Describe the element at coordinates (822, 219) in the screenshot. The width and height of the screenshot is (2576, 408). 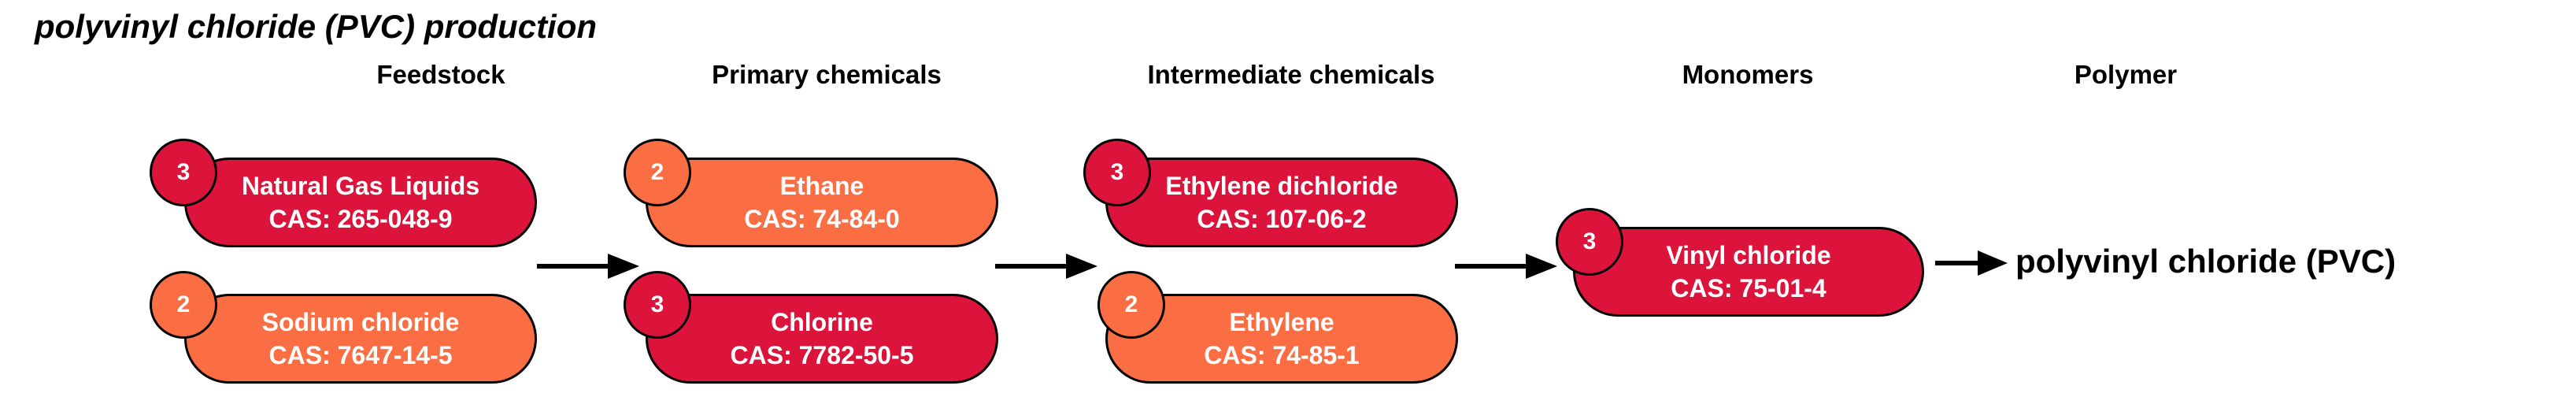
I see `node-cas-number: CAS: 74-84-0` at that location.